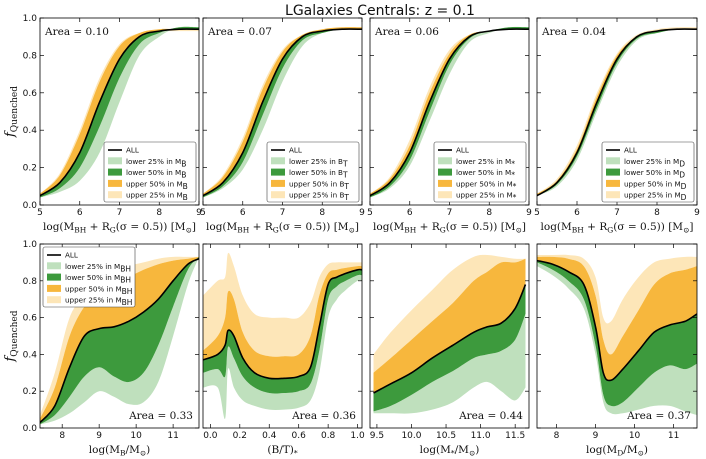 This screenshot has height=459, width=706. What do you see at coordinates (160, 416) in the screenshot?
I see `area-label: Area = 0.33` at bounding box center [160, 416].